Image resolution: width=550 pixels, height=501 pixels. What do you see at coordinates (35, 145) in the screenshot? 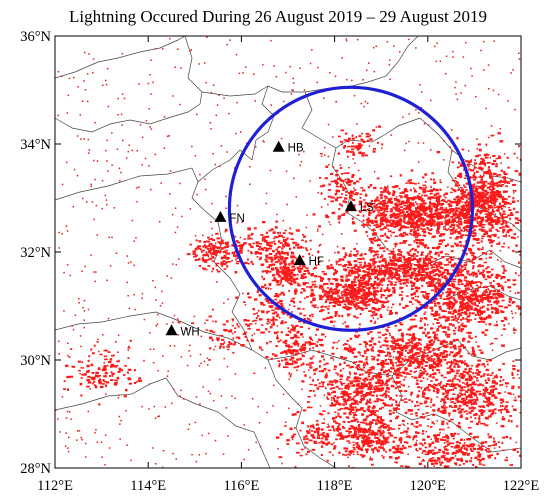
I see `y-tick-label: 34°N` at bounding box center [35, 145].